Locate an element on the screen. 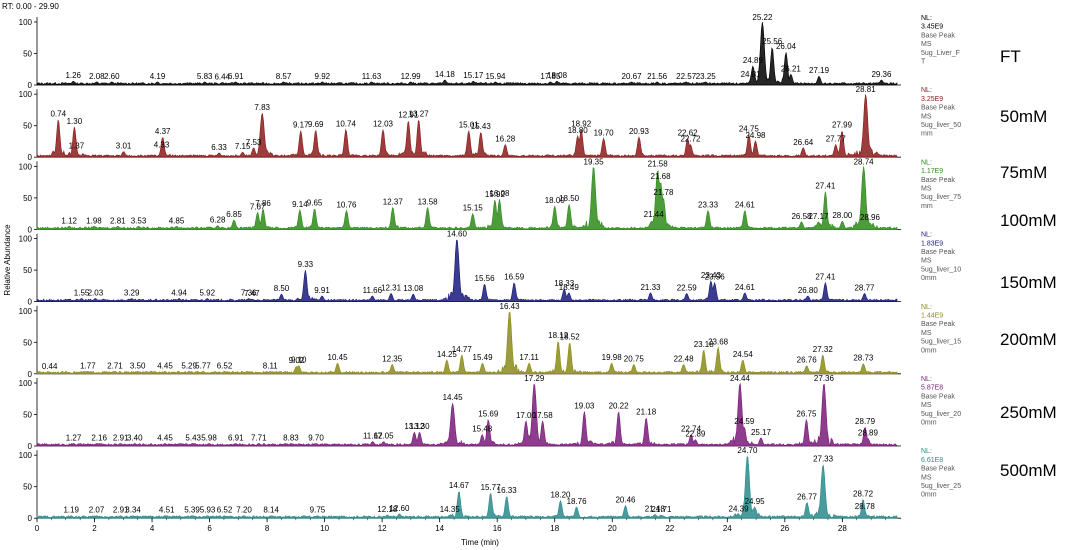 The width and height of the screenshot is (1087, 550). peak-label: 12.31 is located at coordinates (391, 287).